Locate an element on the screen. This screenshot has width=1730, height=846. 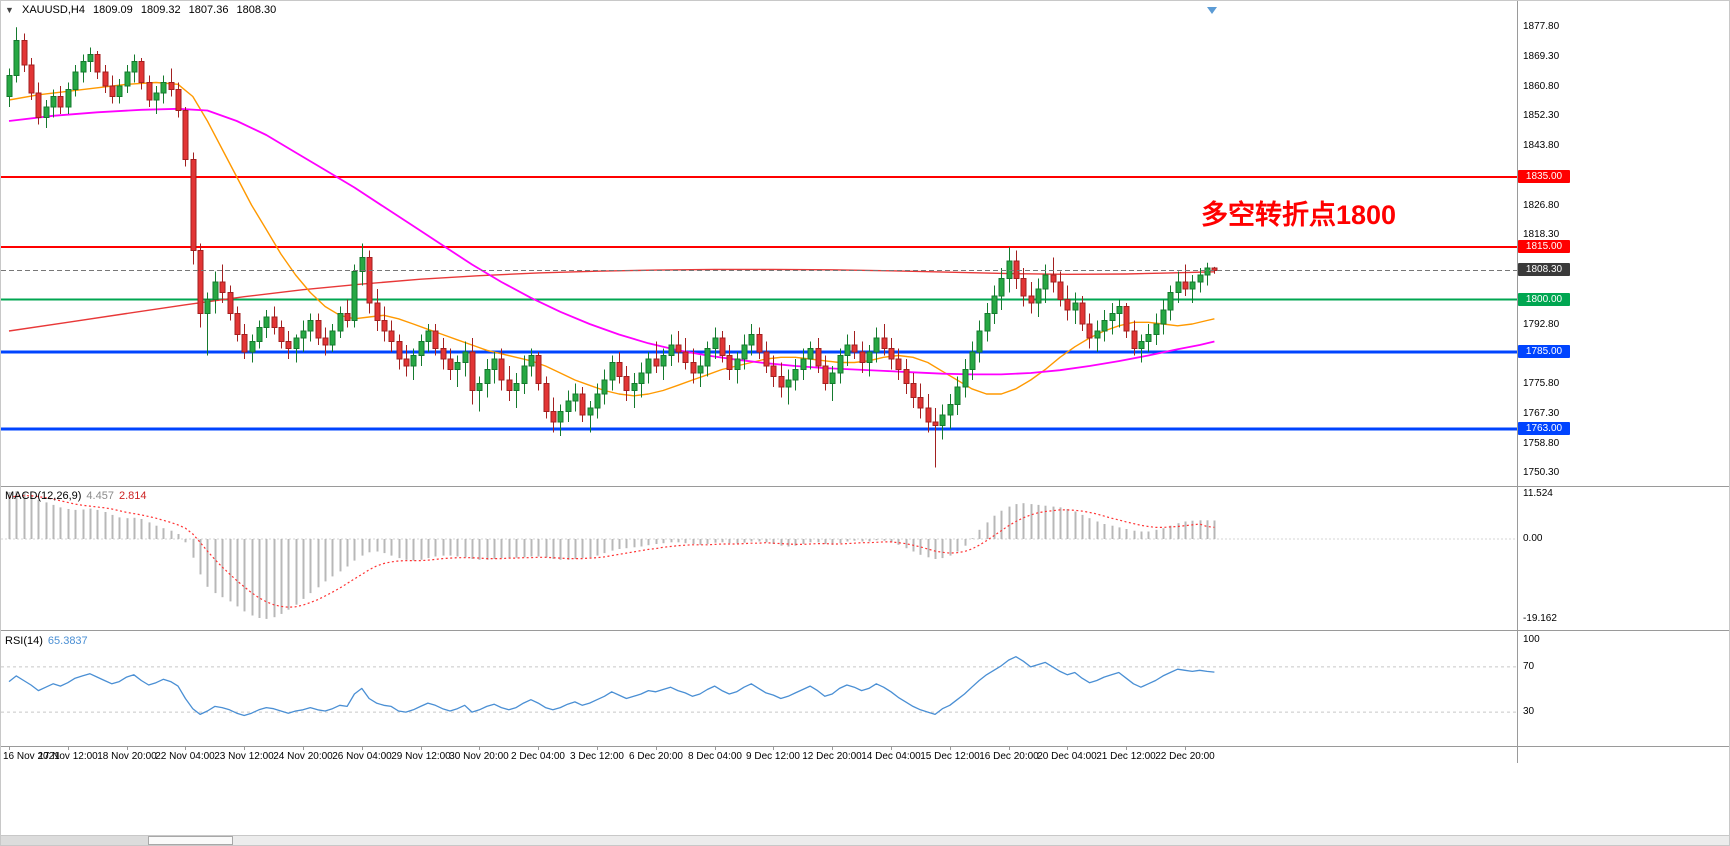
date-label: 14 Dec 04:00 is located at coordinates (891, 756).